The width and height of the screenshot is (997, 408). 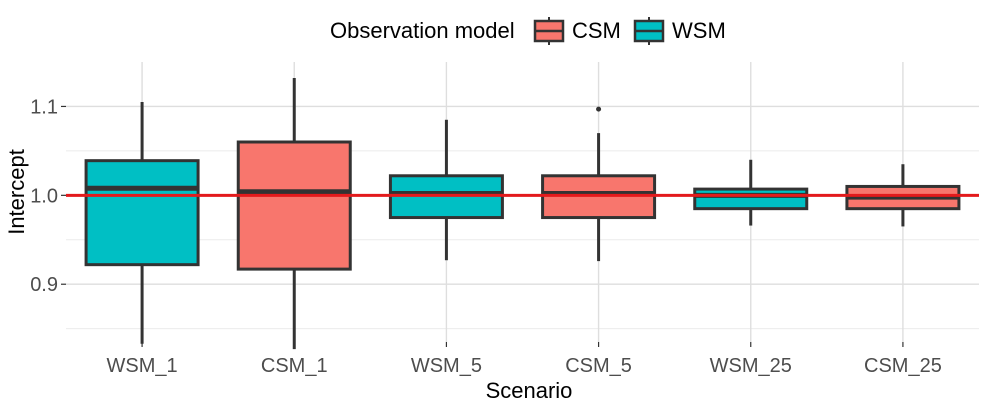 I want to click on legend-label-csm: CSM, so click(x=596, y=30).